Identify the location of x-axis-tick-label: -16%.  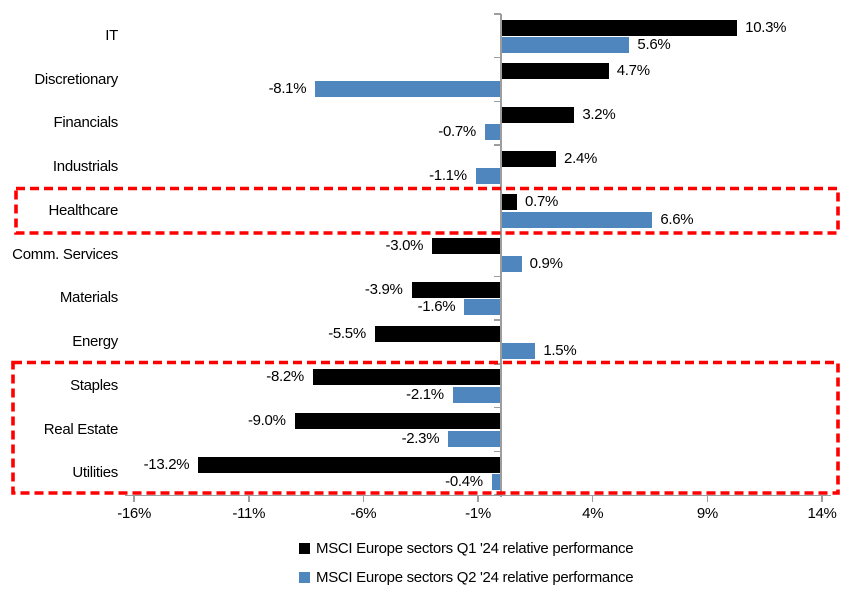
(134, 513).